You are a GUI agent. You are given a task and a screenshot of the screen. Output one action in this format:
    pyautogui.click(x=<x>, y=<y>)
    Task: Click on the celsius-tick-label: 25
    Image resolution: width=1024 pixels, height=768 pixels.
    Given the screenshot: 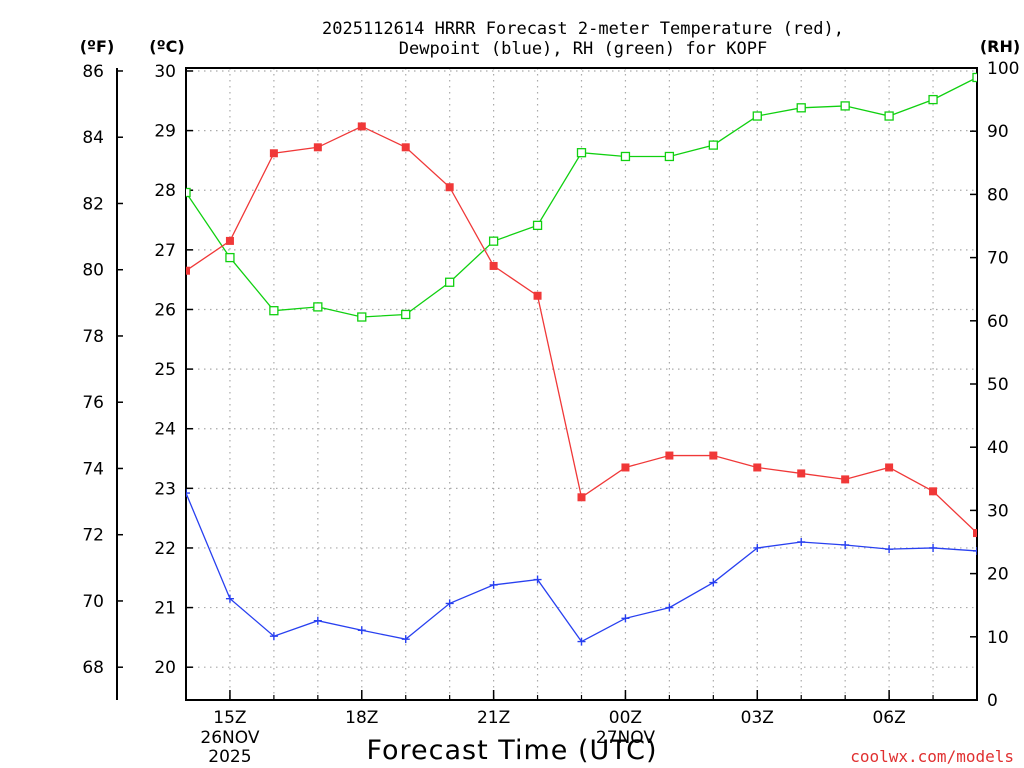 What is the action you would take?
    pyautogui.click(x=165, y=370)
    